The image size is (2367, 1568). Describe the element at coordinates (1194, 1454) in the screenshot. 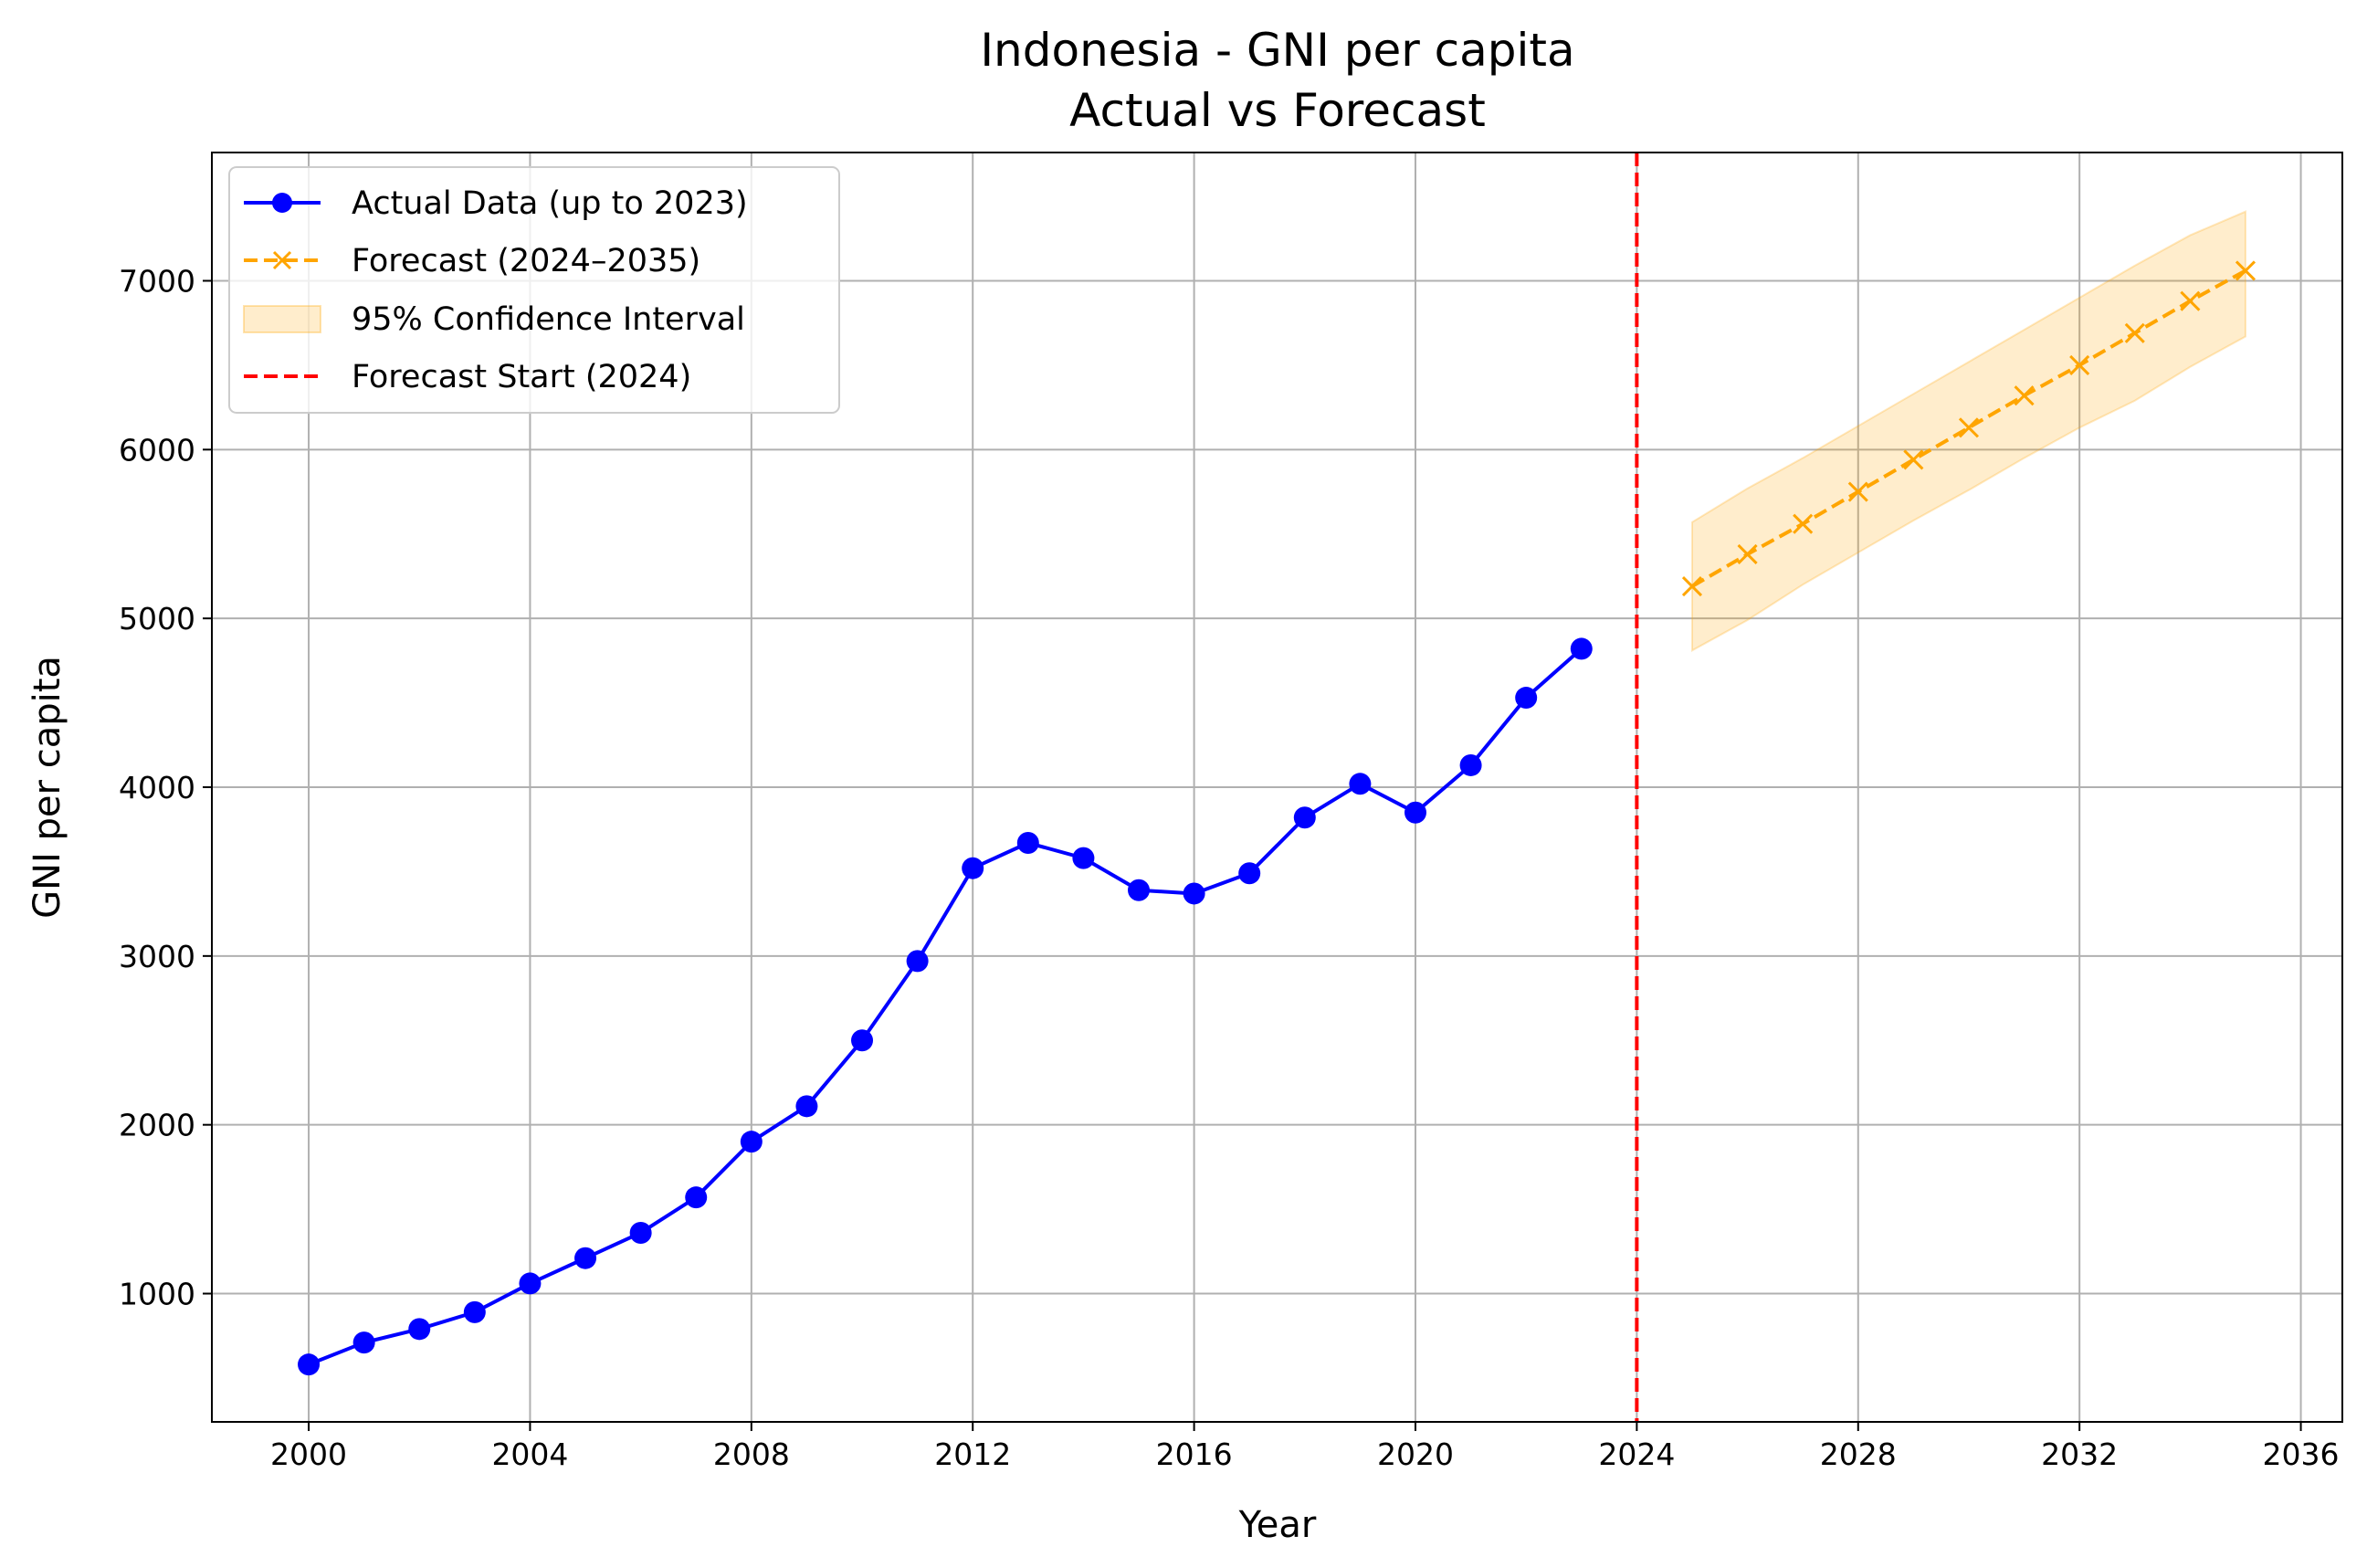

I see `x-tick-label: 2016` at that location.